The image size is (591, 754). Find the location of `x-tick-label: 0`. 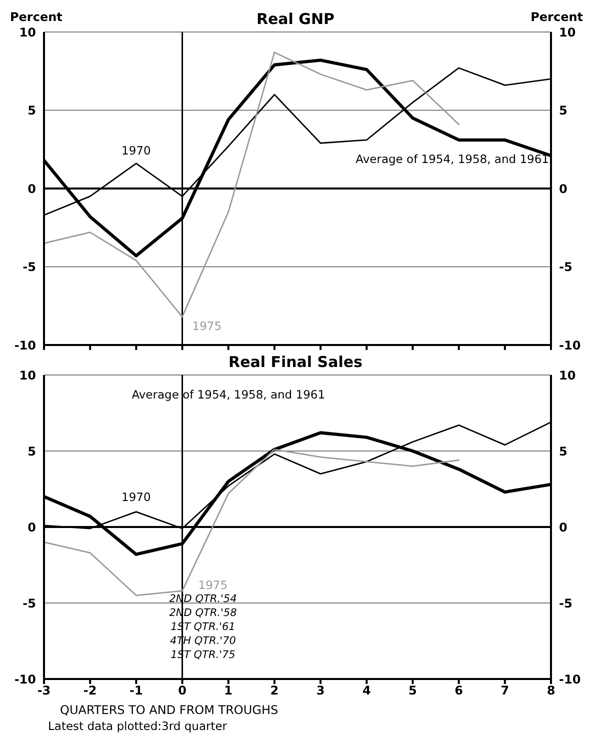

x-tick-label: 0 is located at coordinates (182, 691).